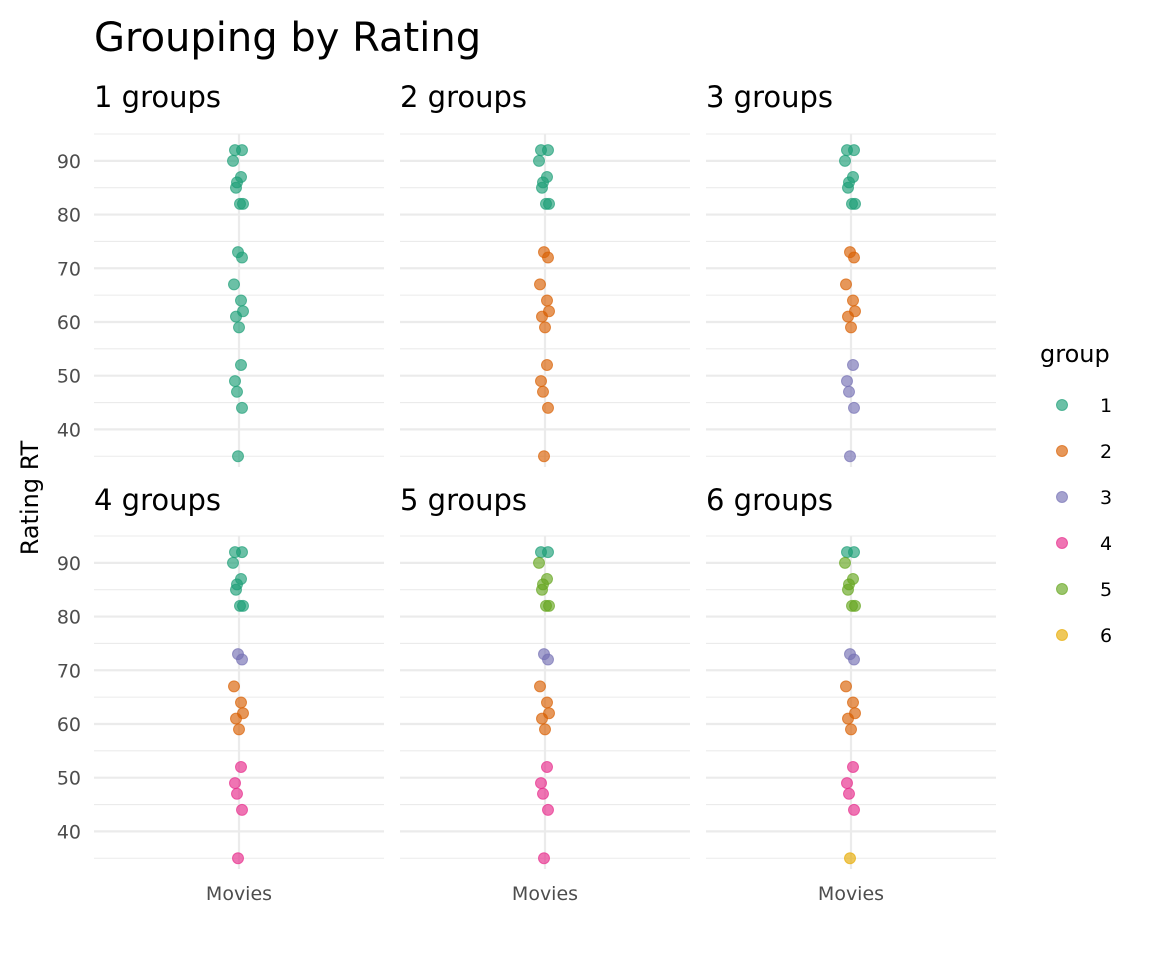  I want to click on facet-panel: 5 groups Movies, so click(545, 694).